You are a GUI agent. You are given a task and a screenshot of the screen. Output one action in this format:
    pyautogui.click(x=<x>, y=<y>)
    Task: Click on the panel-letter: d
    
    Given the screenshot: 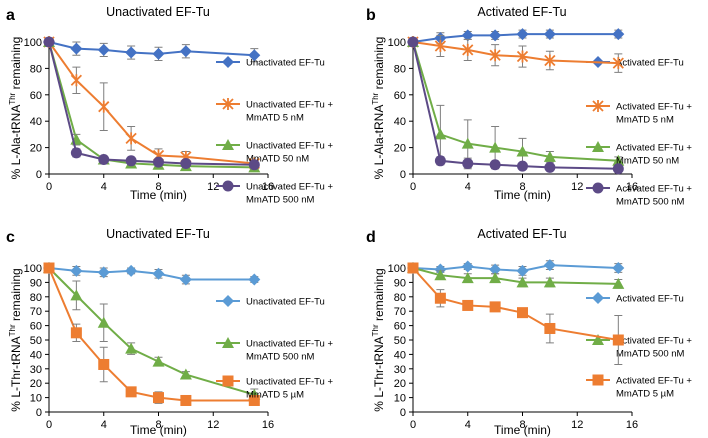 What is the action you would take?
    pyautogui.click(x=371, y=237)
    